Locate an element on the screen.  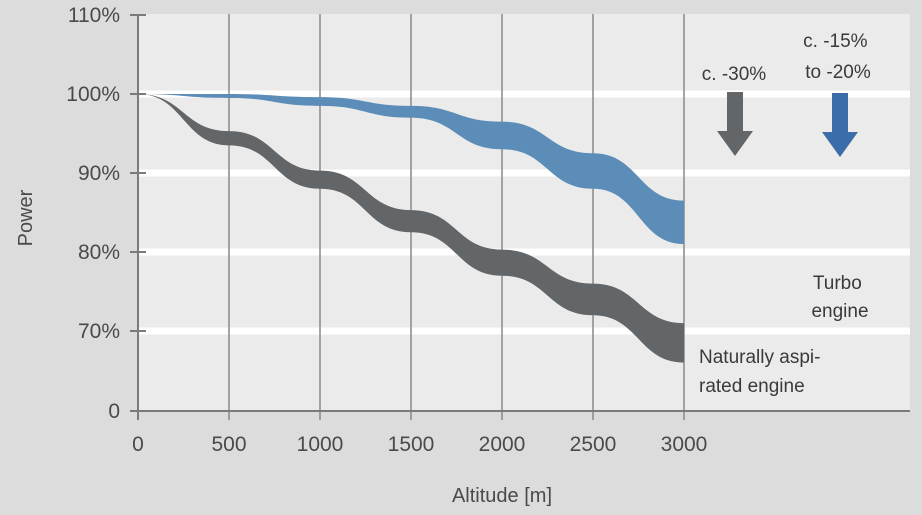
series-label-na-line-1: Naturally aspi- is located at coordinates (759, 357).